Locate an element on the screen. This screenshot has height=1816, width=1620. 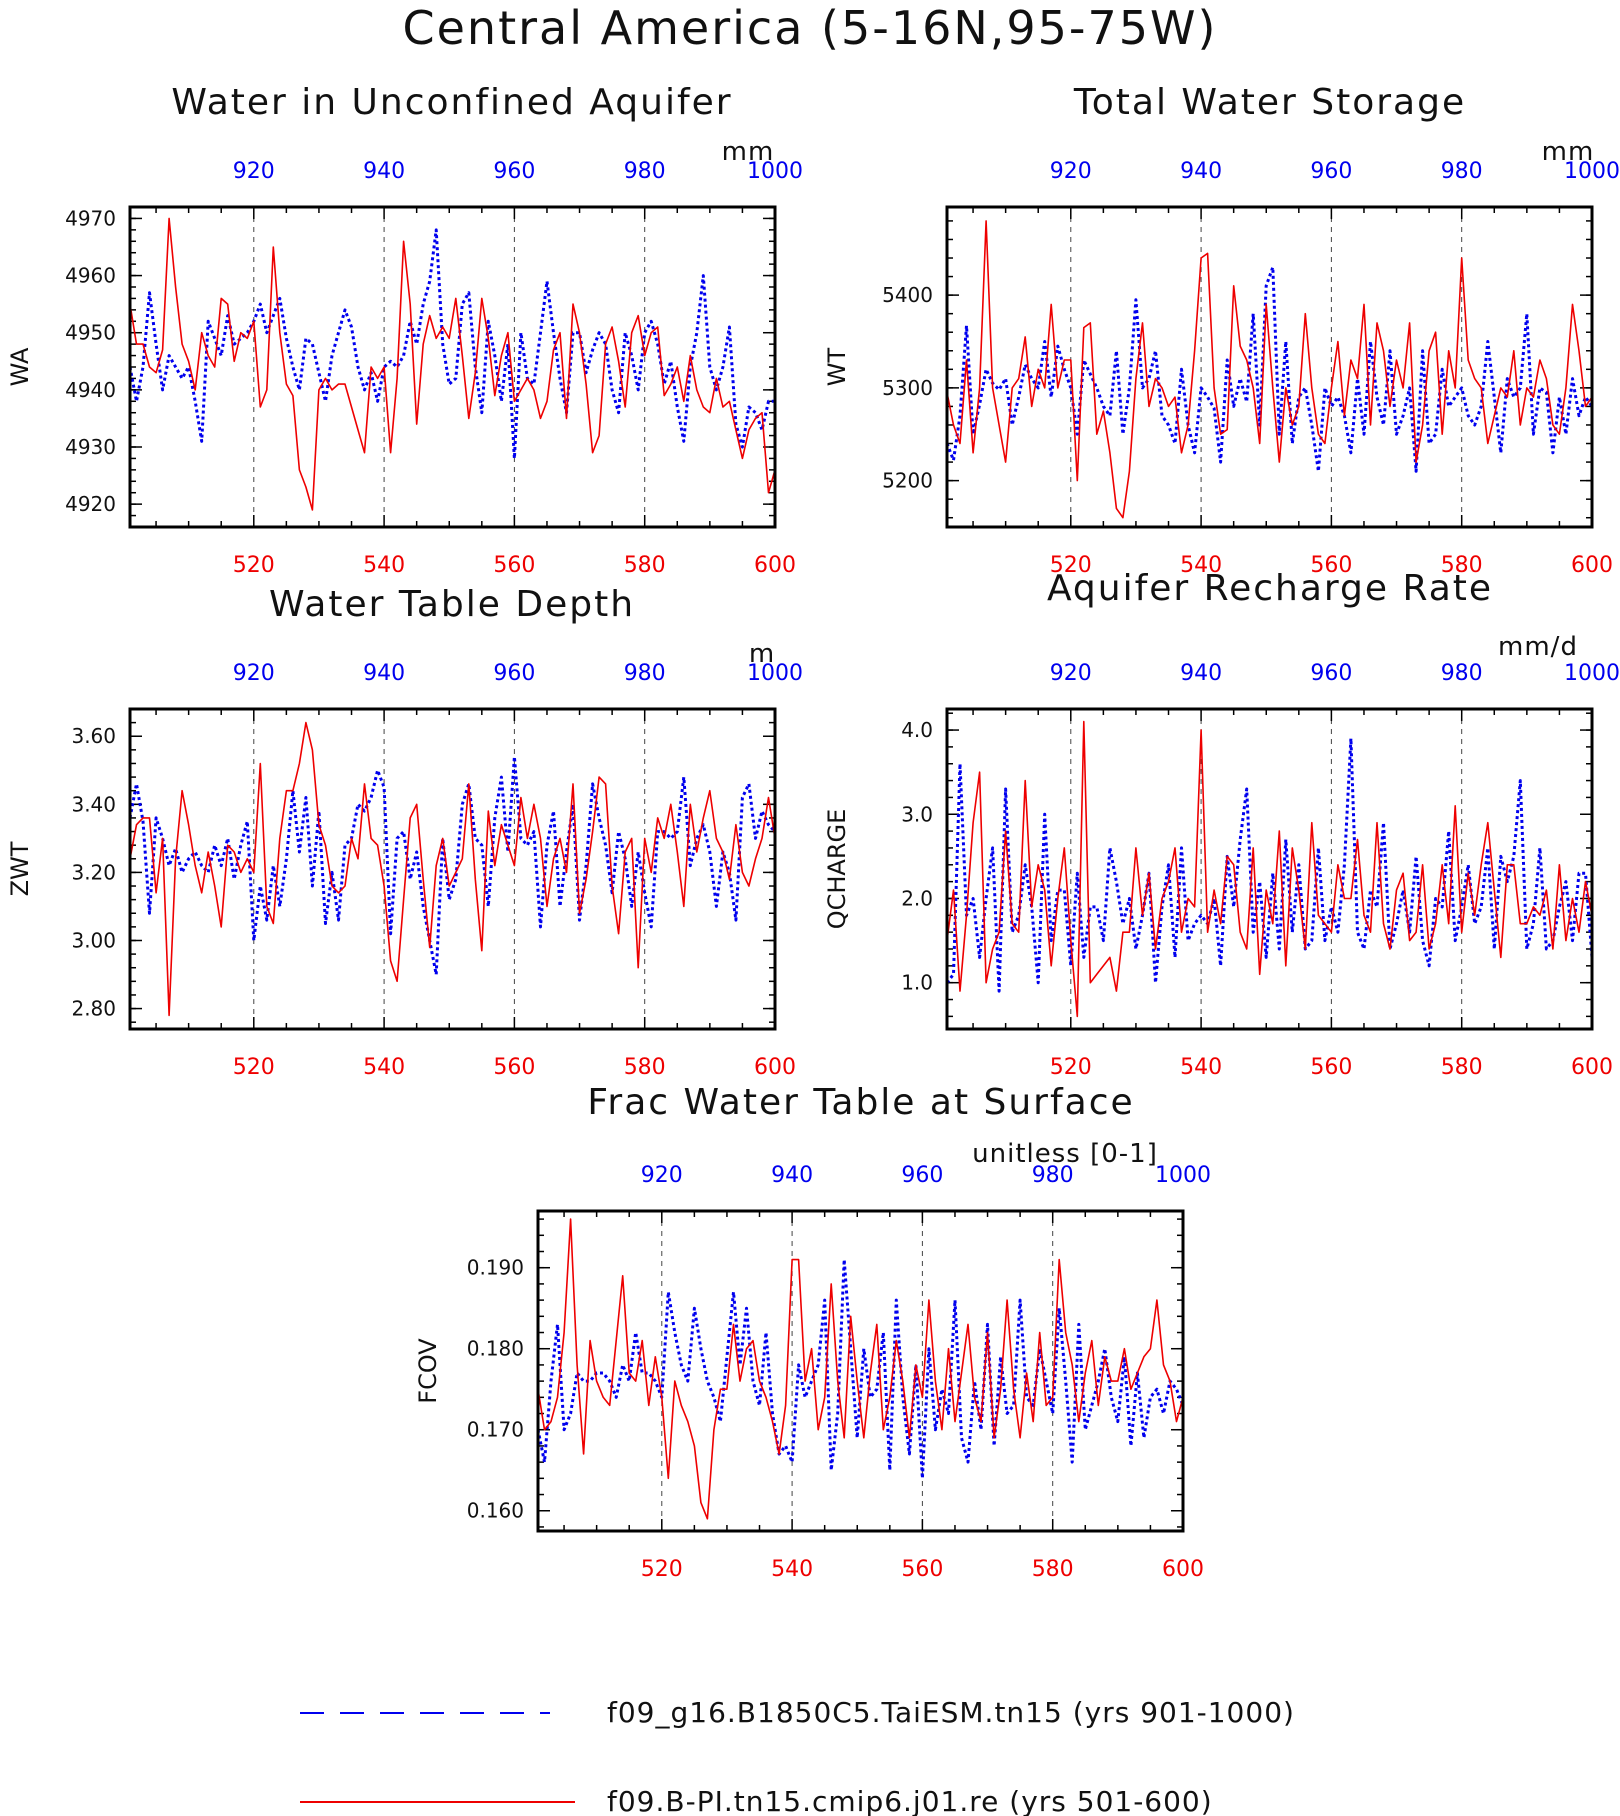
y-tick-label: 4.0 is located at coordinates (917, 730).